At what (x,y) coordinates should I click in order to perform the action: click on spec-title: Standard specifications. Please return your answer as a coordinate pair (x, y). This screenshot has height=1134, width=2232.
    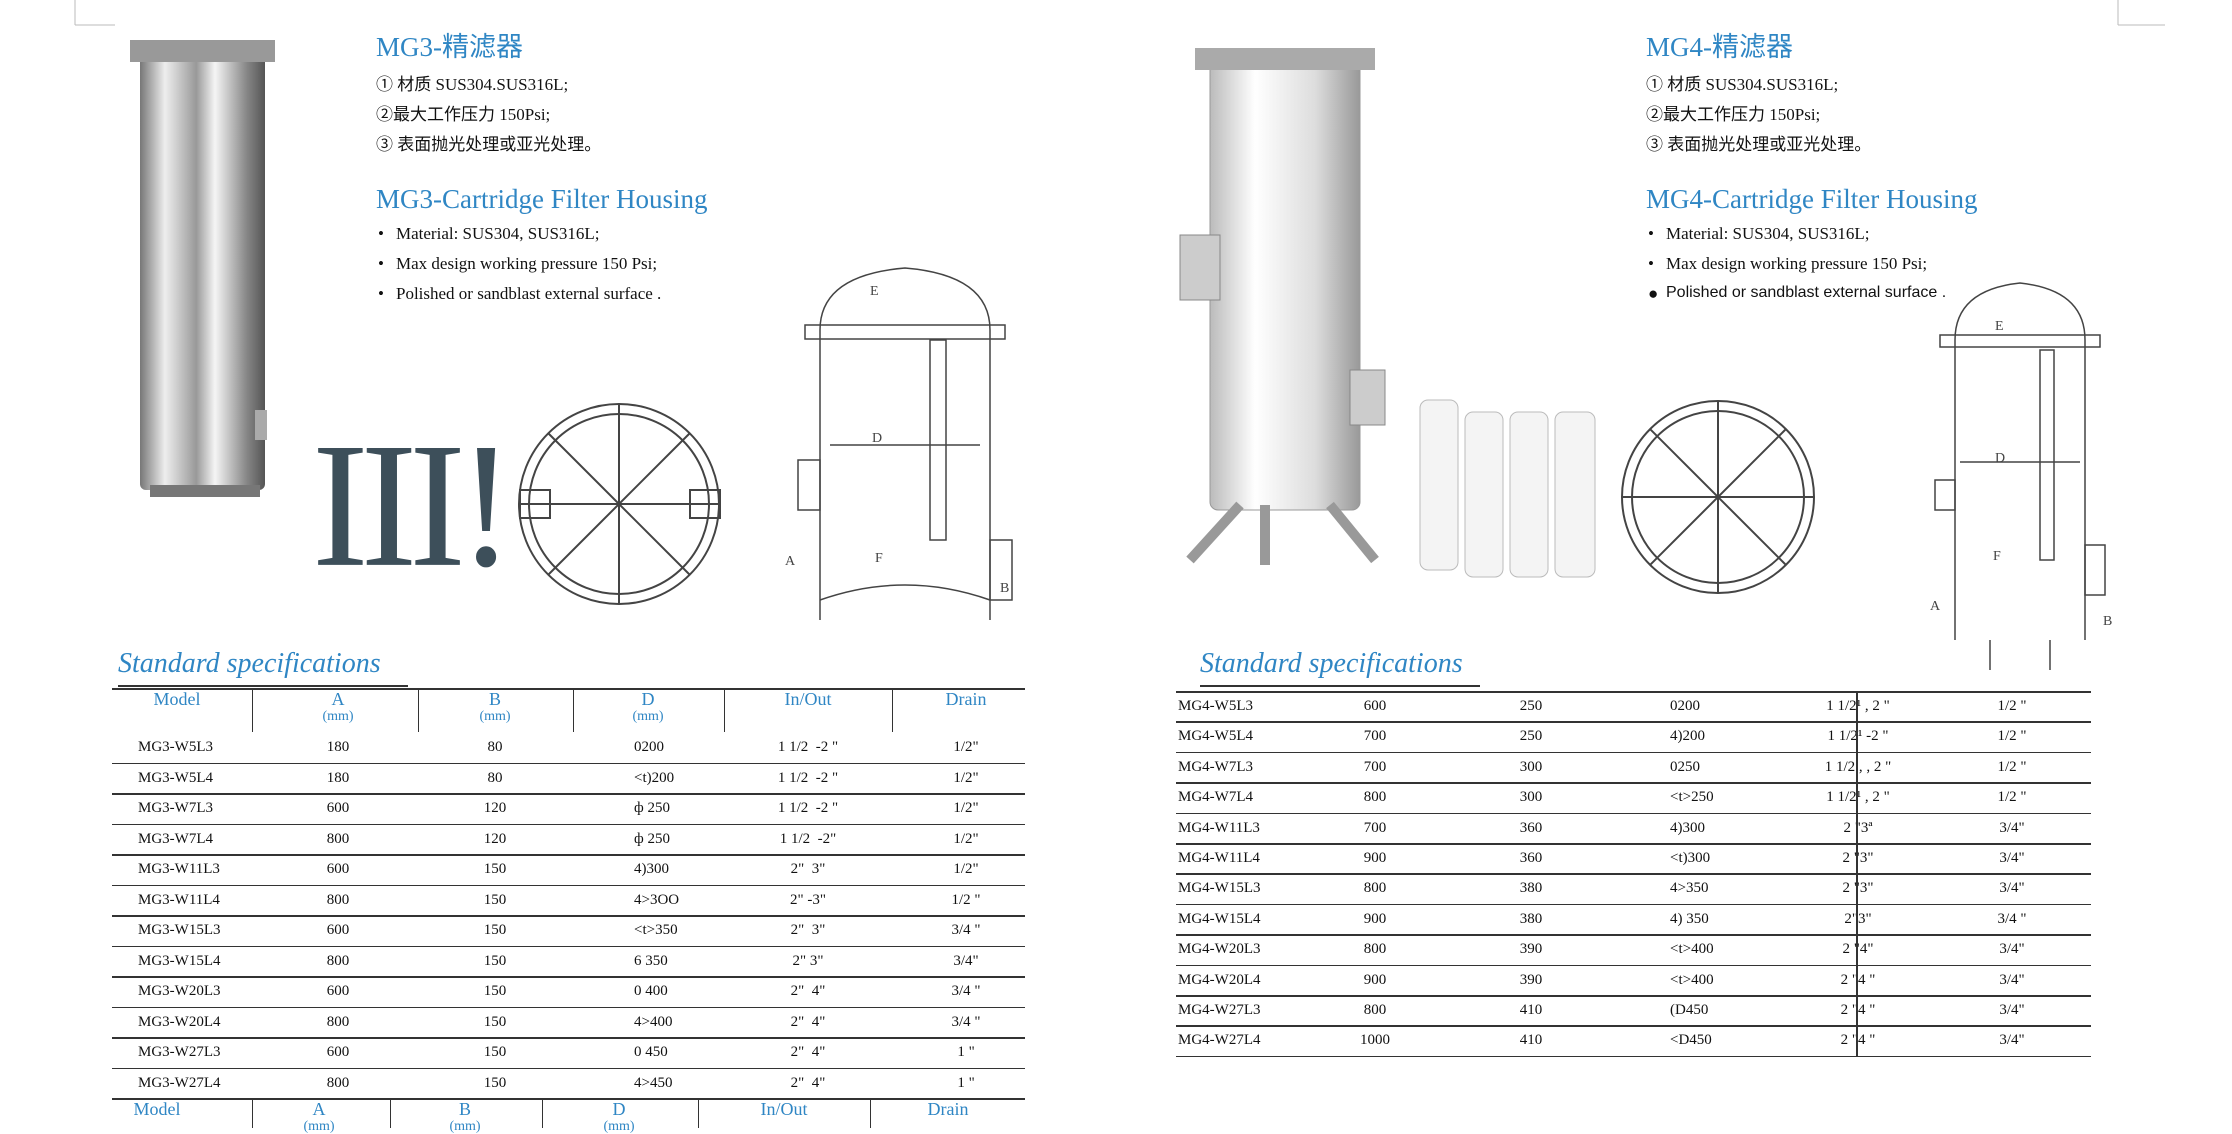
    Looking at the image, I should click on (1331, 663).